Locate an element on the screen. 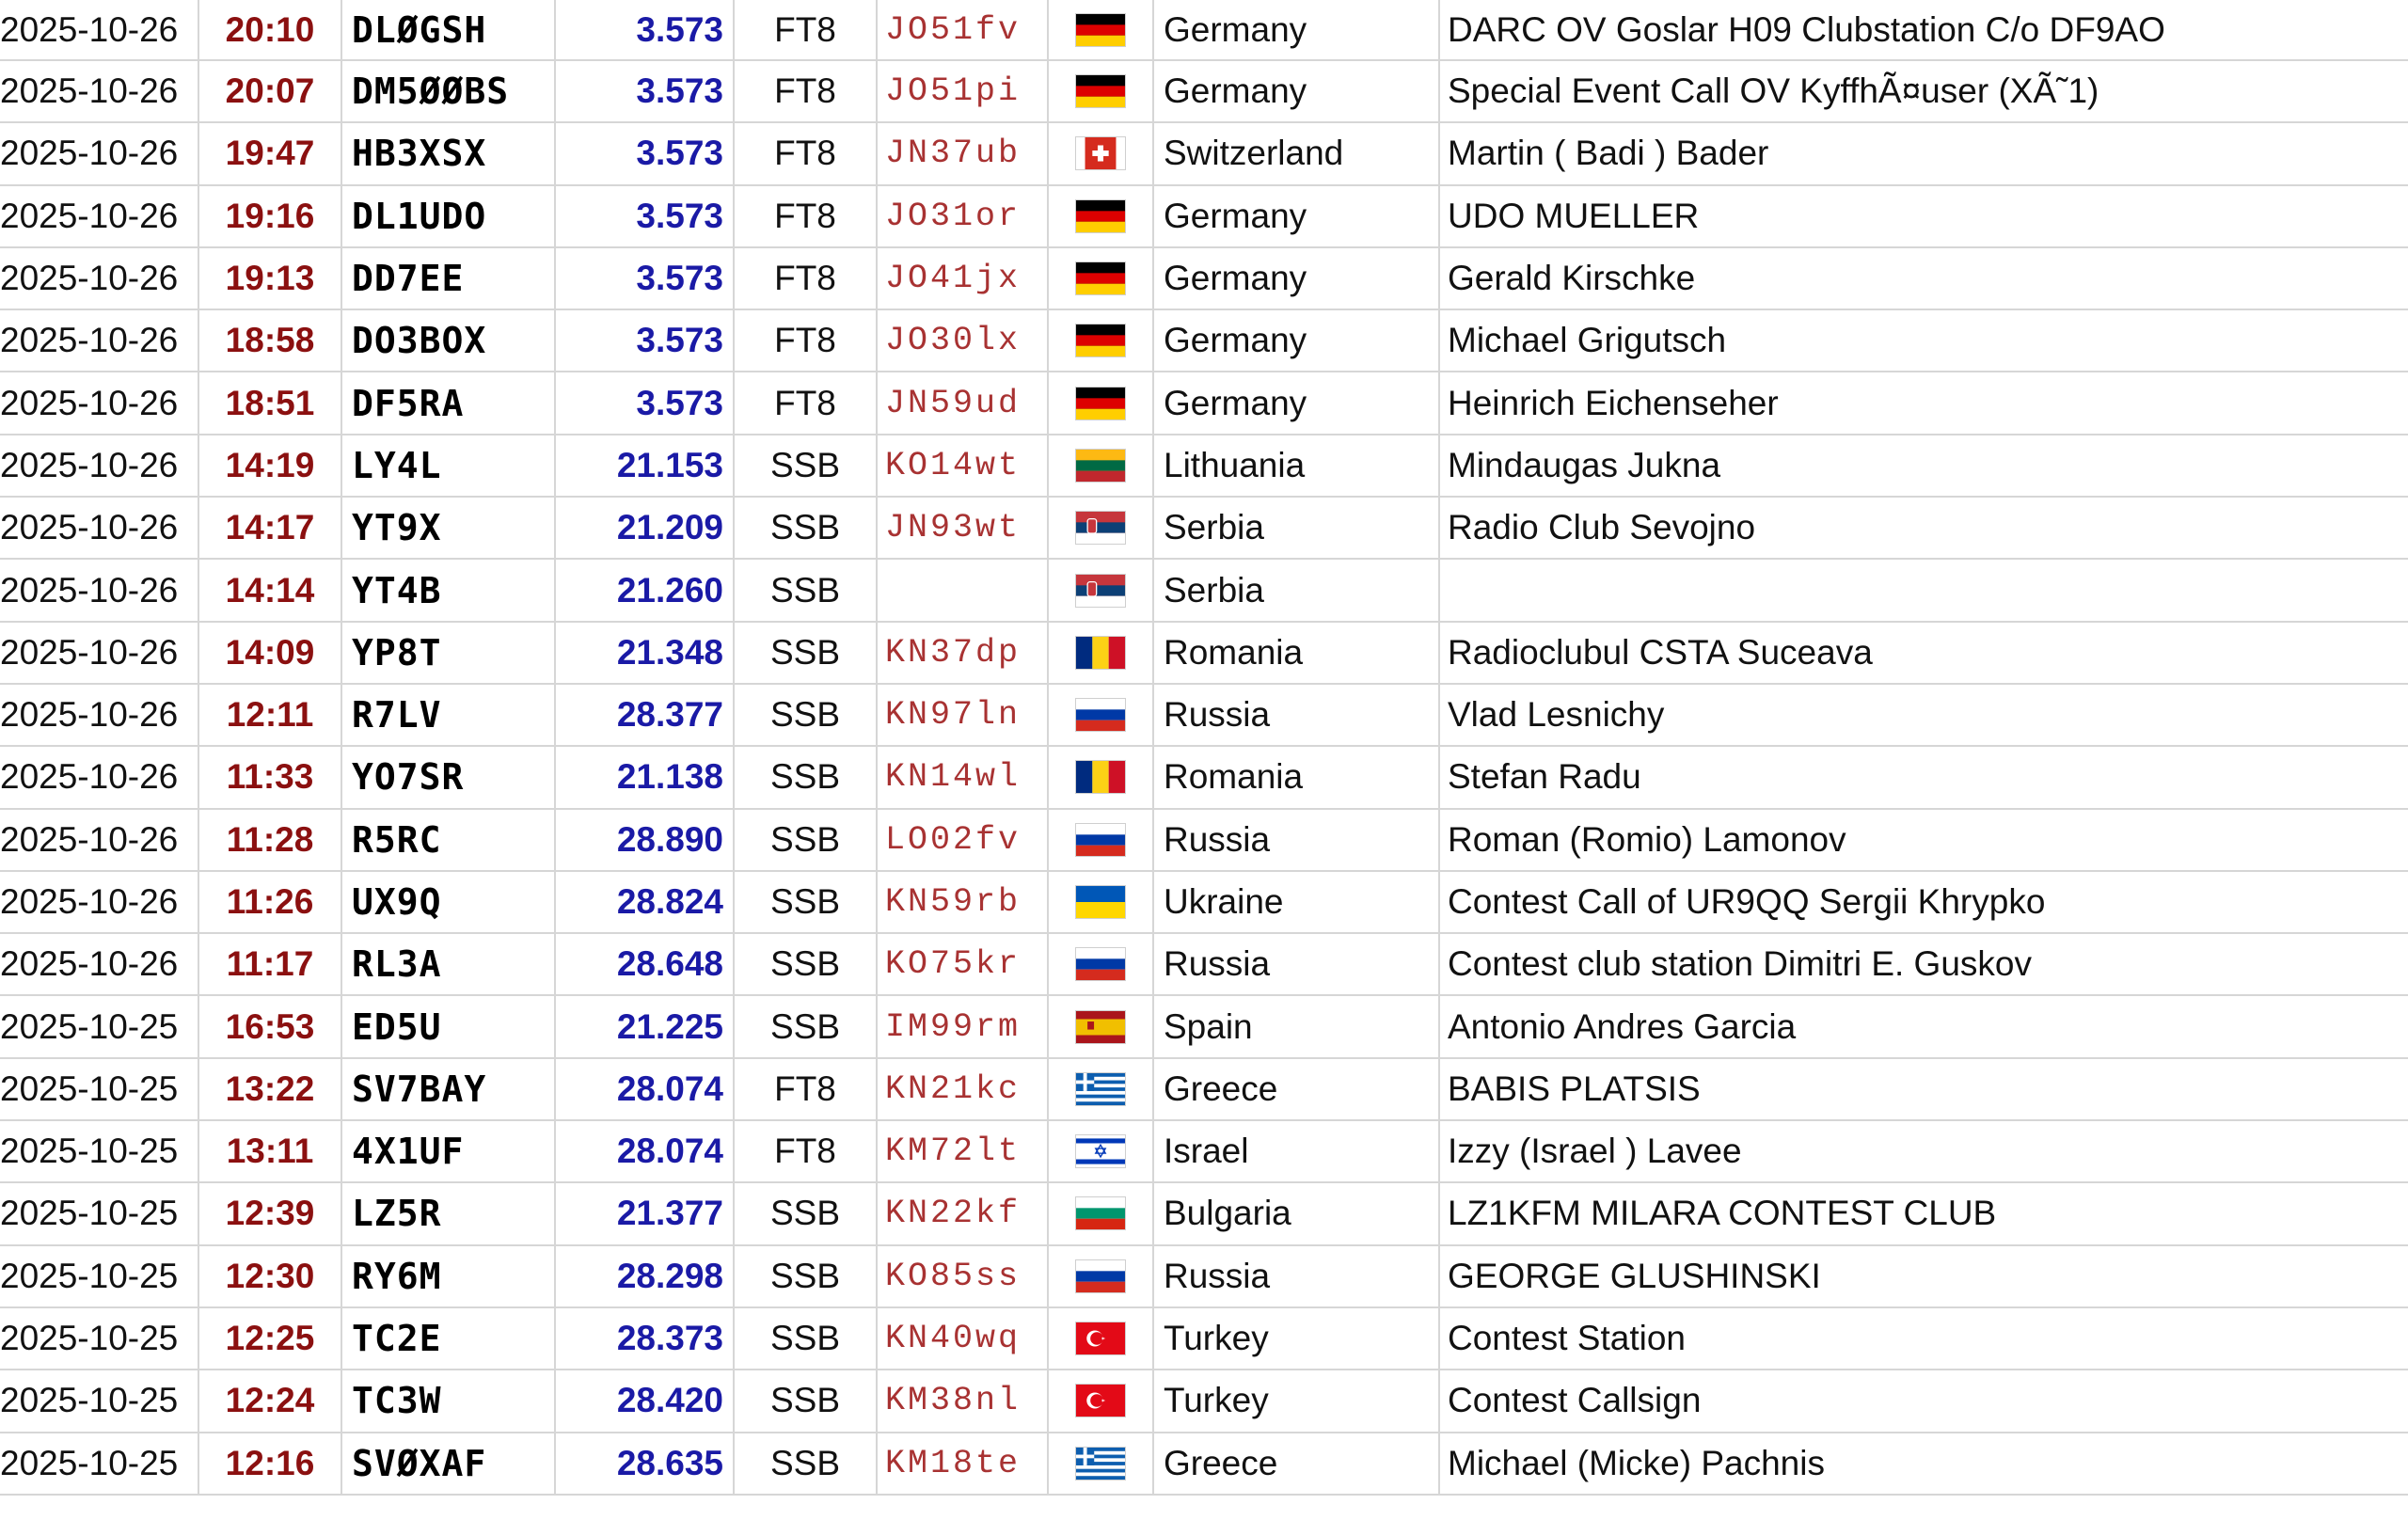 This screenshot has height=1520, width=2408. callsign-cell: 4X1UF is located at coordinates (449, 1152).